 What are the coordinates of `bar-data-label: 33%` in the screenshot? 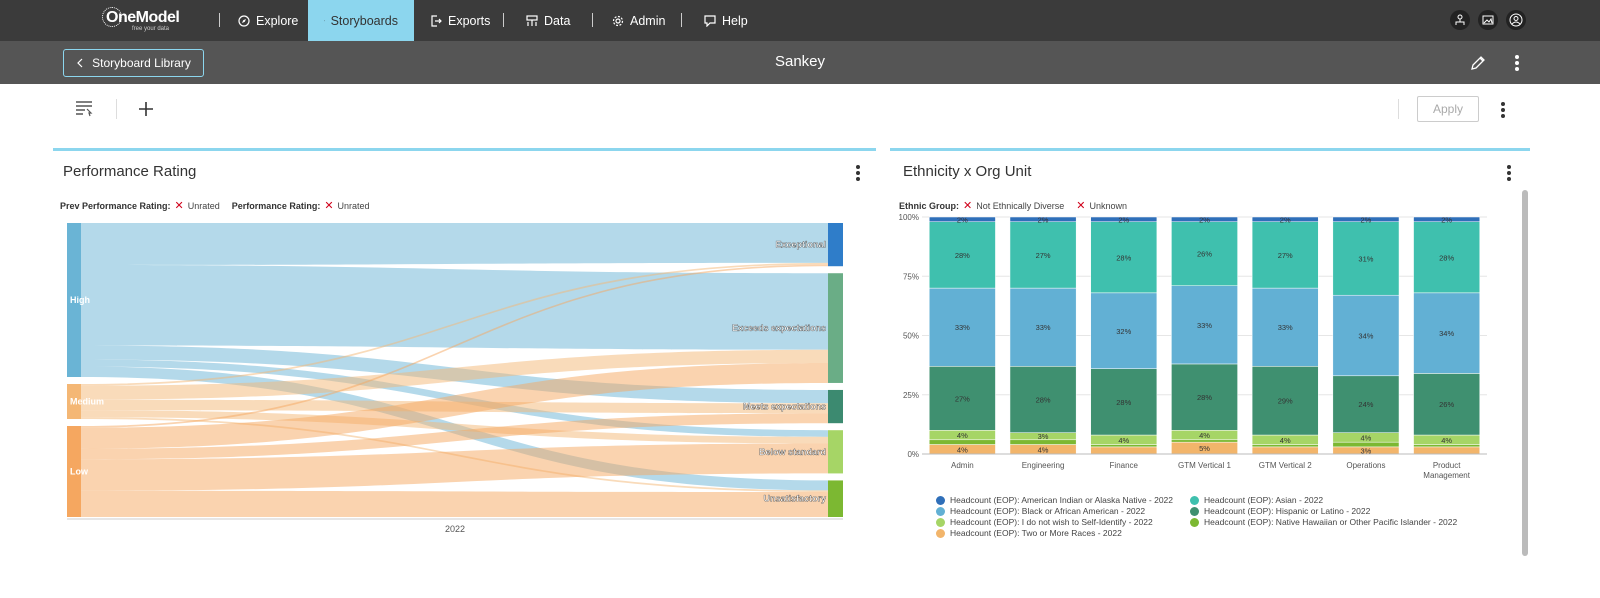 It's located at (1204, 325).